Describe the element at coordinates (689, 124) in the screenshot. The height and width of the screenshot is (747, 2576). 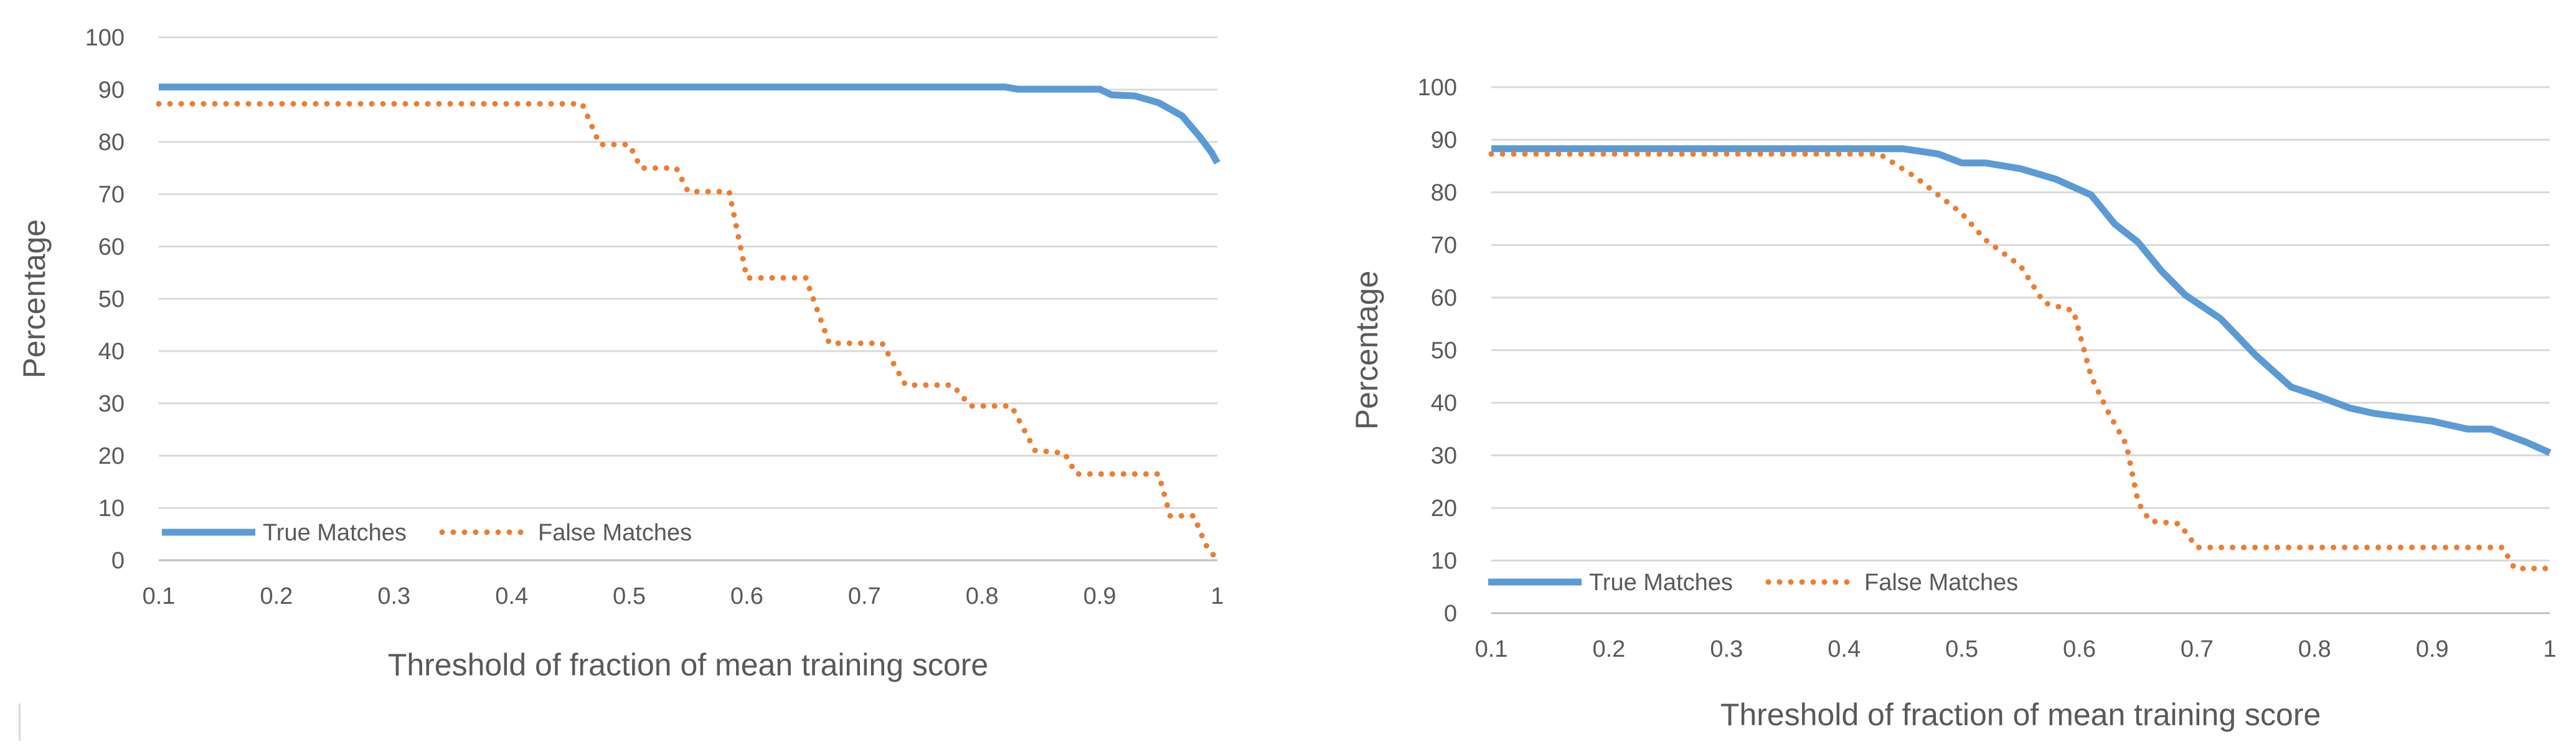
I see `series-line-true-matches` at that location.